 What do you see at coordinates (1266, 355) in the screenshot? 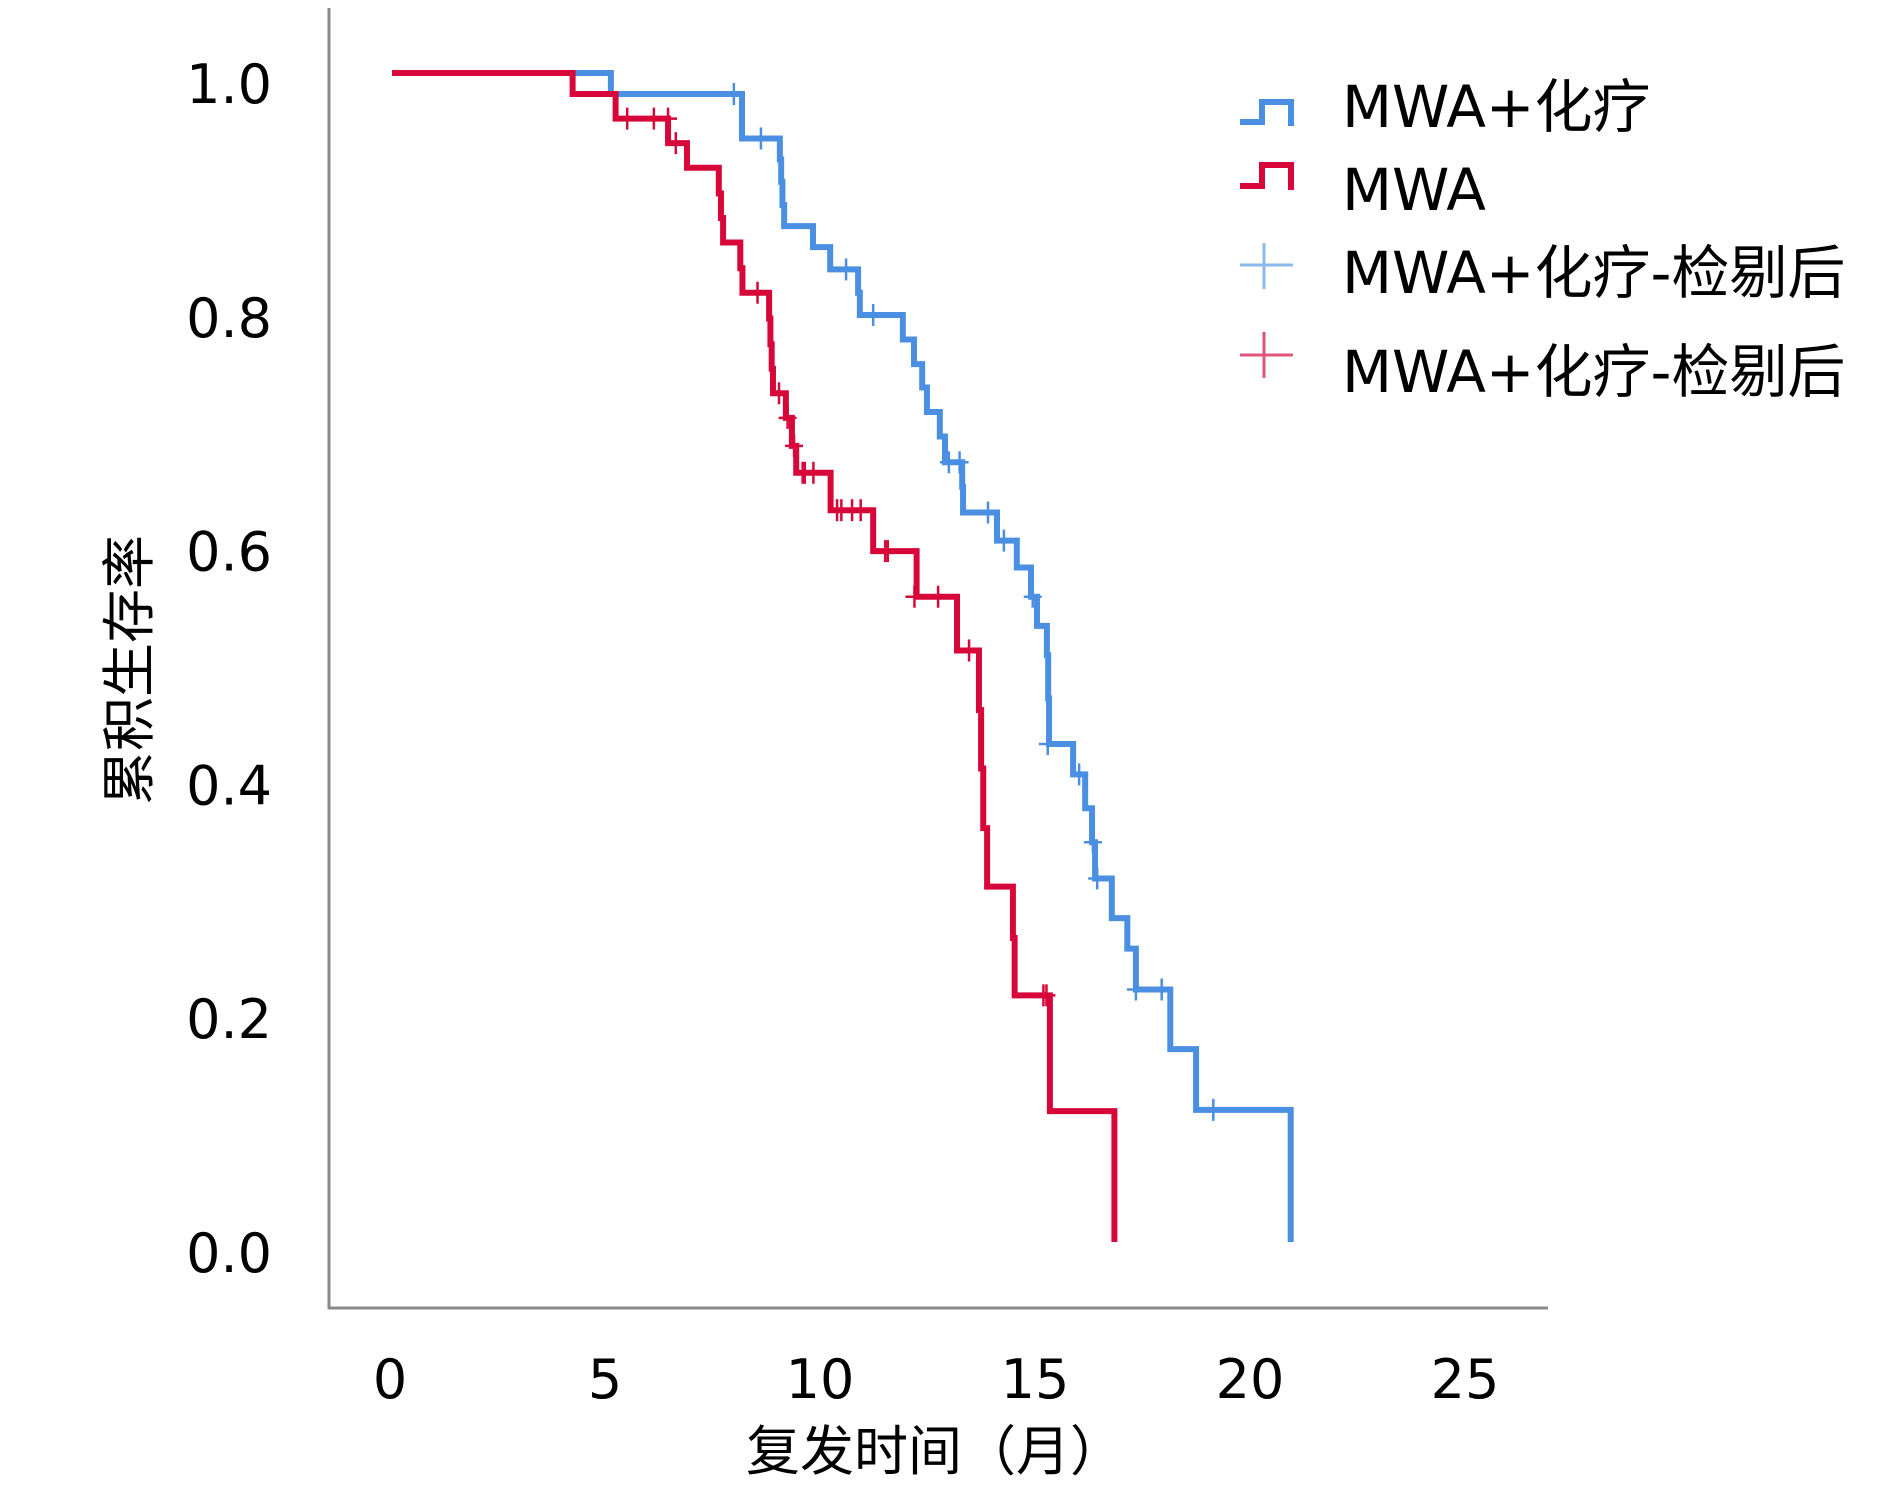
I see `legend-censor-icon-red` at bounding box center [1266, 355].